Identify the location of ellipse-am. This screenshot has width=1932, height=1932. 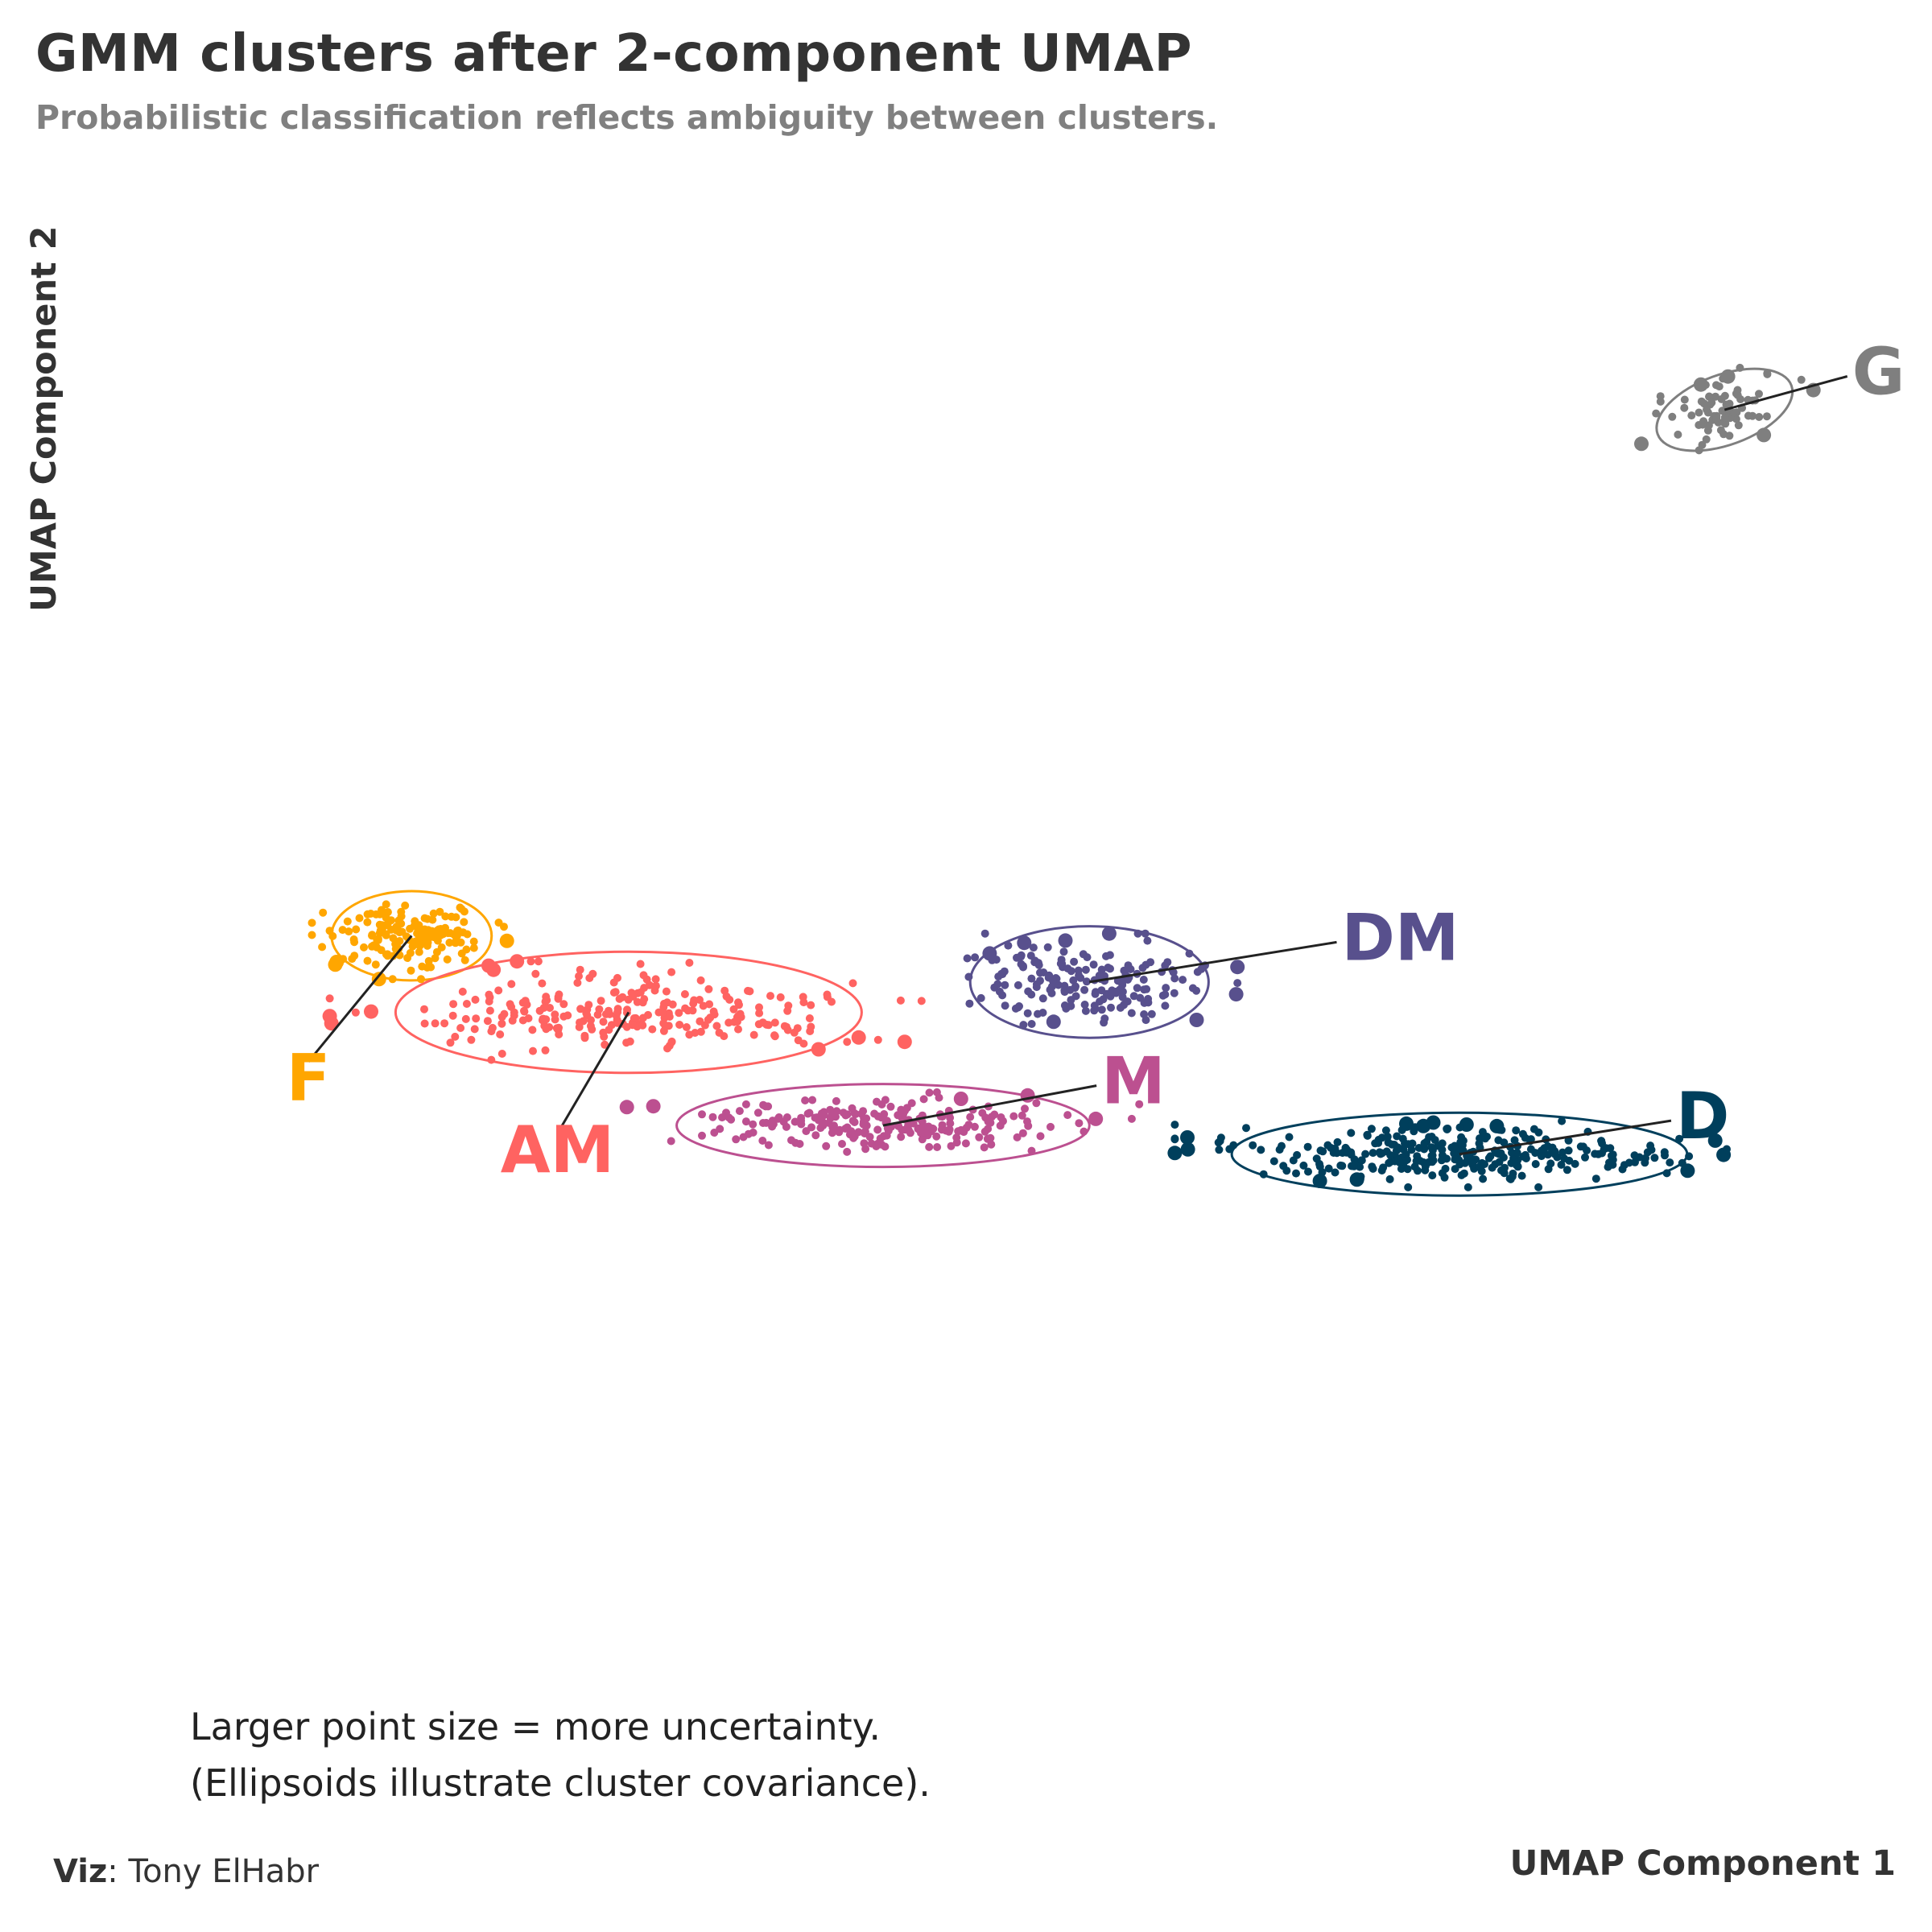
(628, 1012).